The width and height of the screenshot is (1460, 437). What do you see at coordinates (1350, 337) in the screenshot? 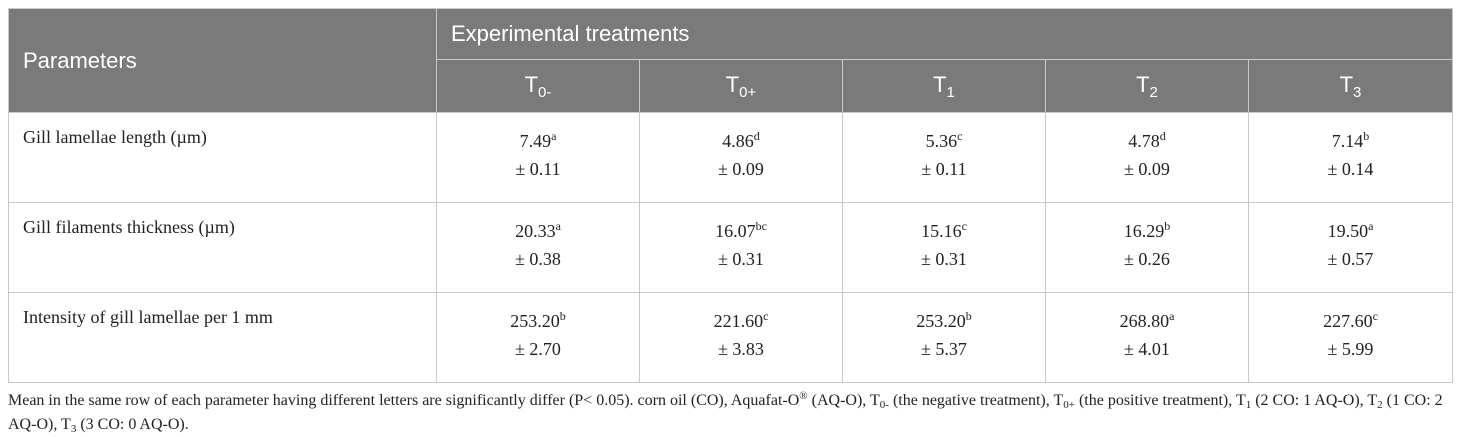
I see `table-cell: 227.60c ± 5.99` at bounding box center [1350, 337].